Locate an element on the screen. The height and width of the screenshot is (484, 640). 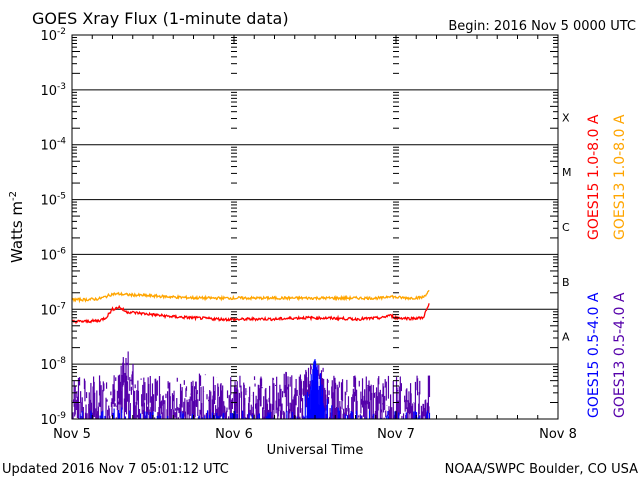
flare-class-label: X is located at coordinates (566, 117).